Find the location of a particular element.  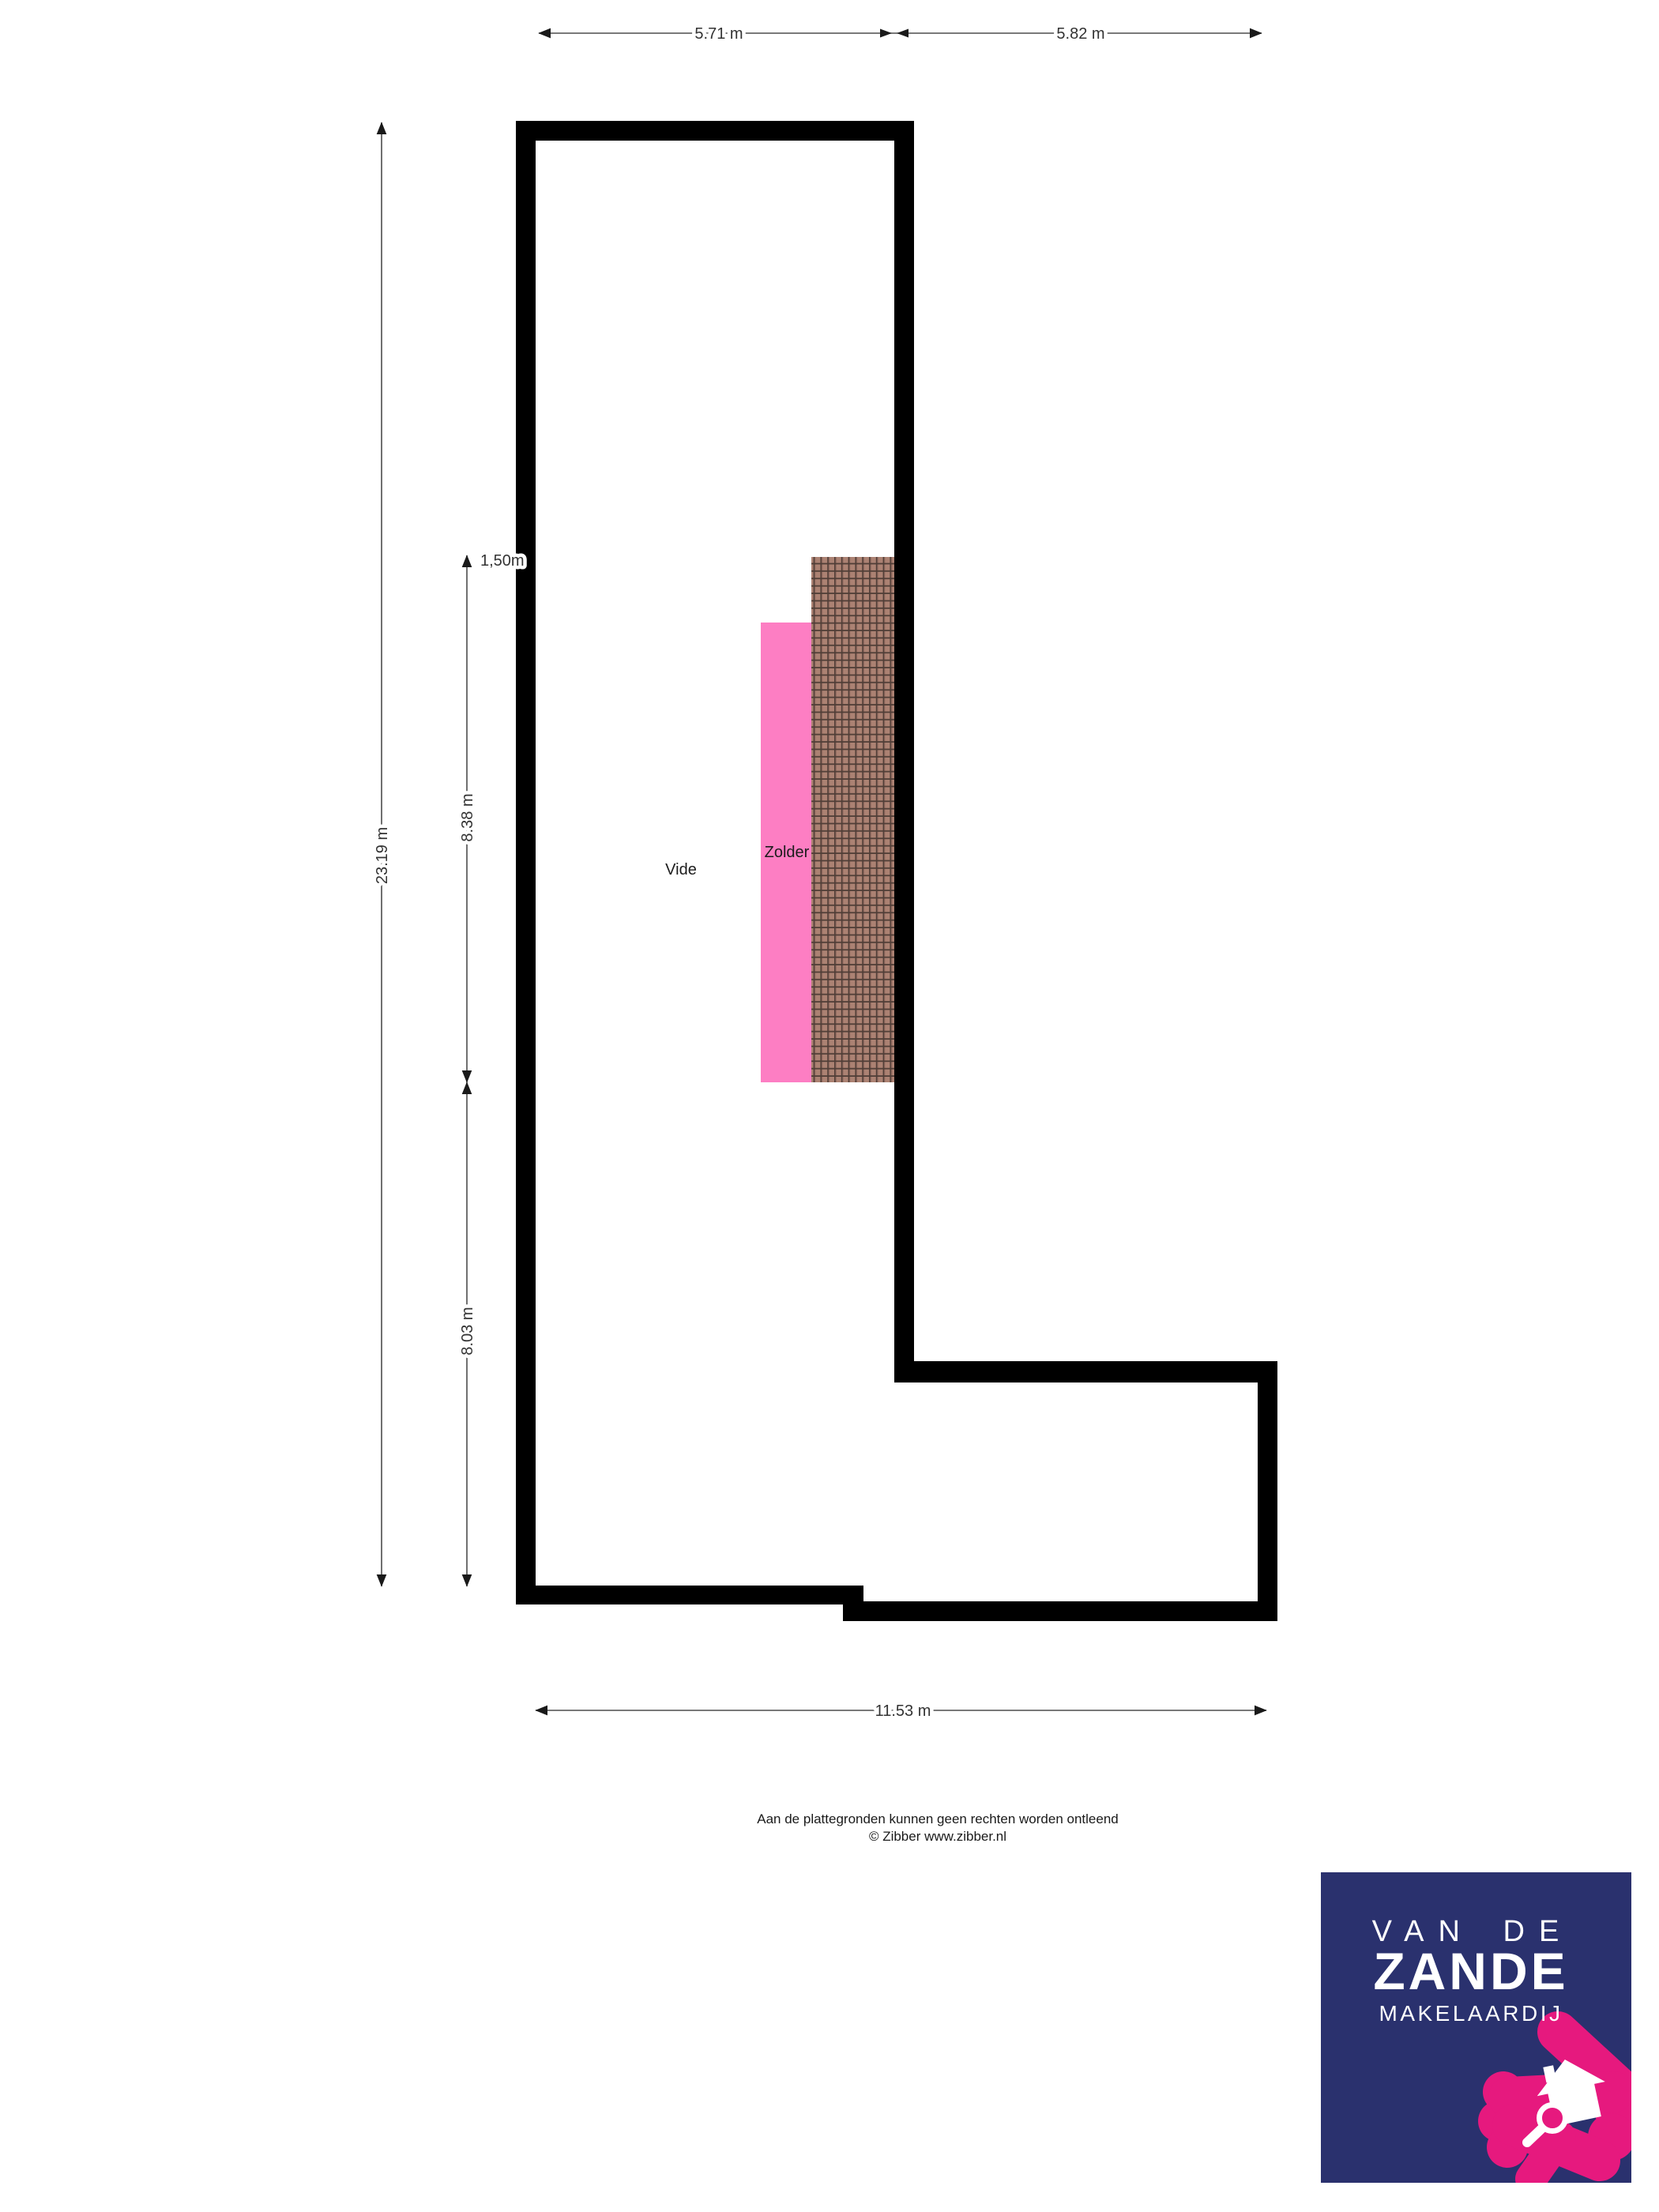

wall-extension-right is located at coordinates (1268, 1491).